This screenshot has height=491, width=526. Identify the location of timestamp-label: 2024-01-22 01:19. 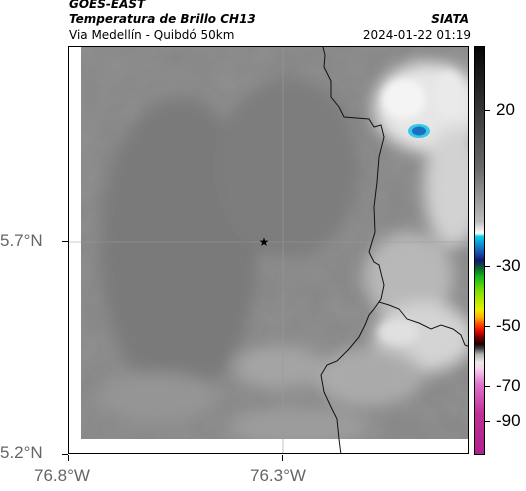
(416, 35).